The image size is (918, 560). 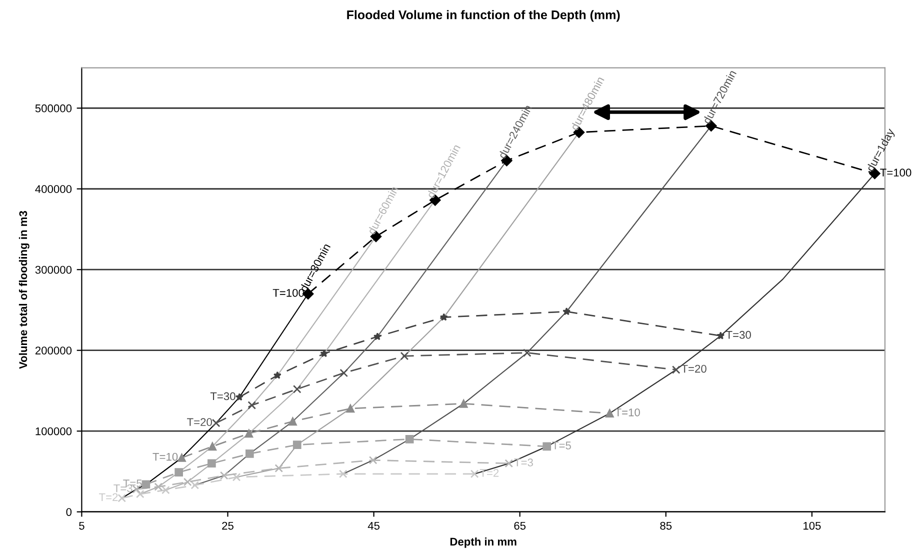 I want to click on y-tick-label: 0, so click(x=69, y=512).